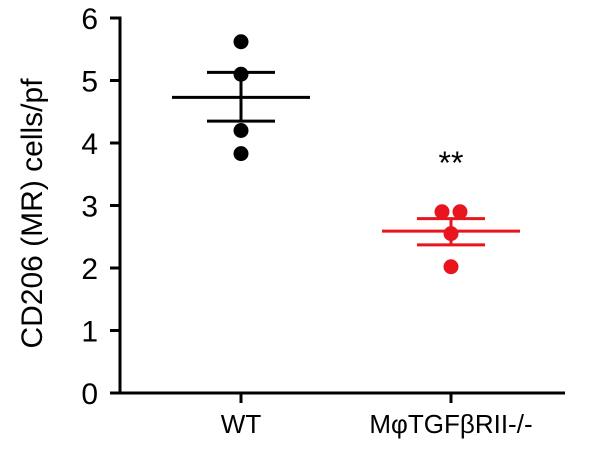 The image size is (592, 450). I want to click on y-tick-label: 6, so click(89, 19).